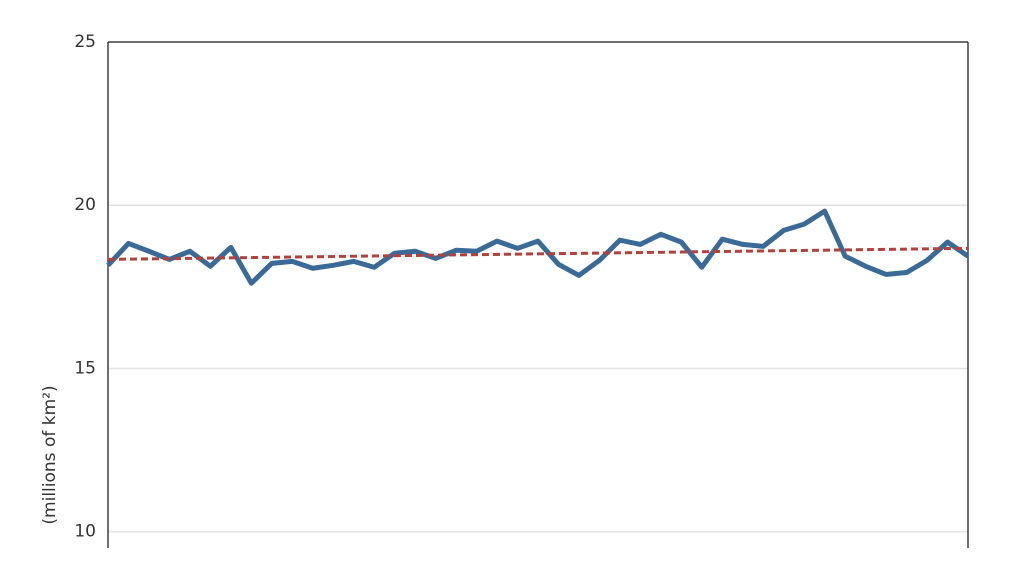 The width and height of the screenshot is (1024, 577). I want to click on y-tick-label: 20, so click(85, 205).